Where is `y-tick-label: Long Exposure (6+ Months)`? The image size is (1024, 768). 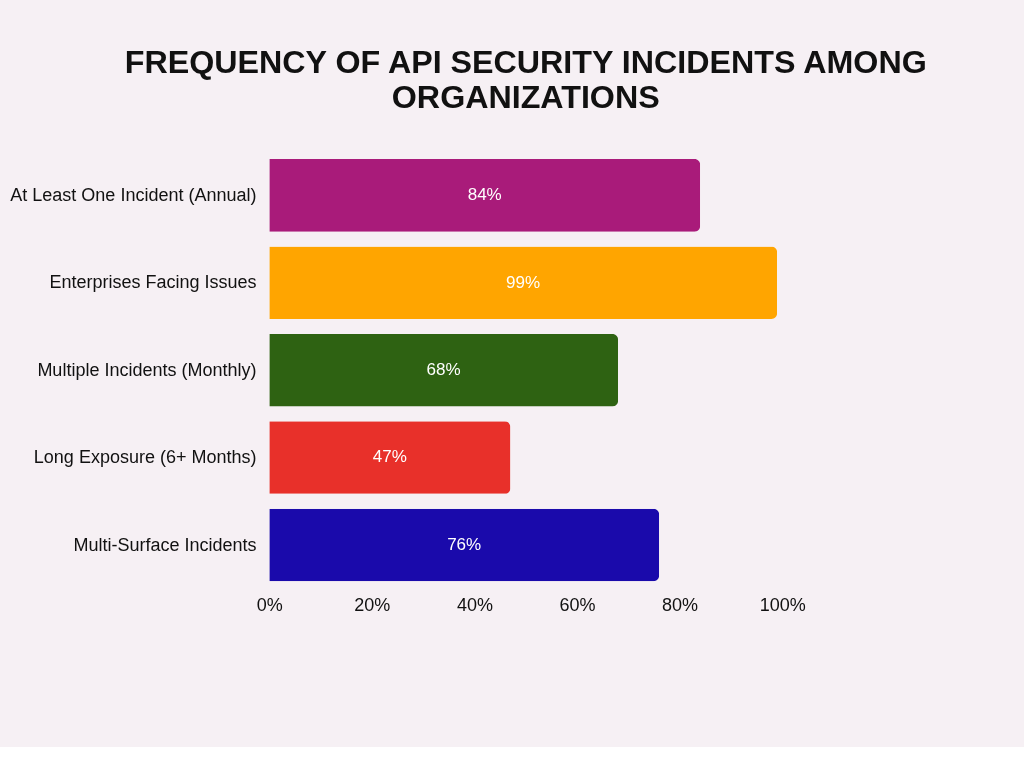 y-tick-label: Long Exposure (6+ Months) is located at coordinates (145, 457).